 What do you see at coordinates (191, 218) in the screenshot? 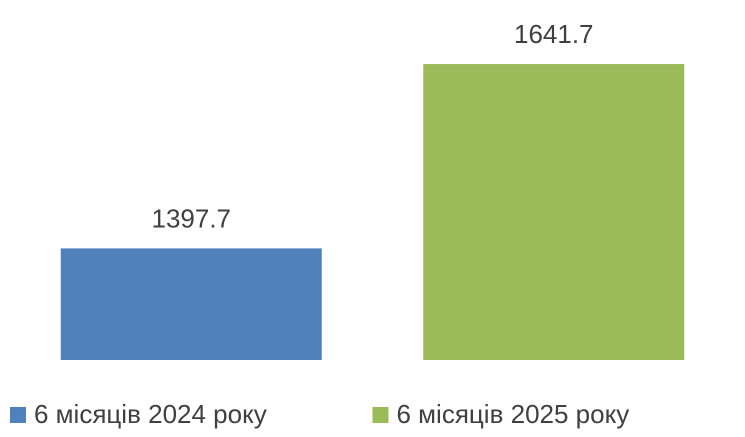
I see `data-label: 1397.7` at bounding box center [191, 218].